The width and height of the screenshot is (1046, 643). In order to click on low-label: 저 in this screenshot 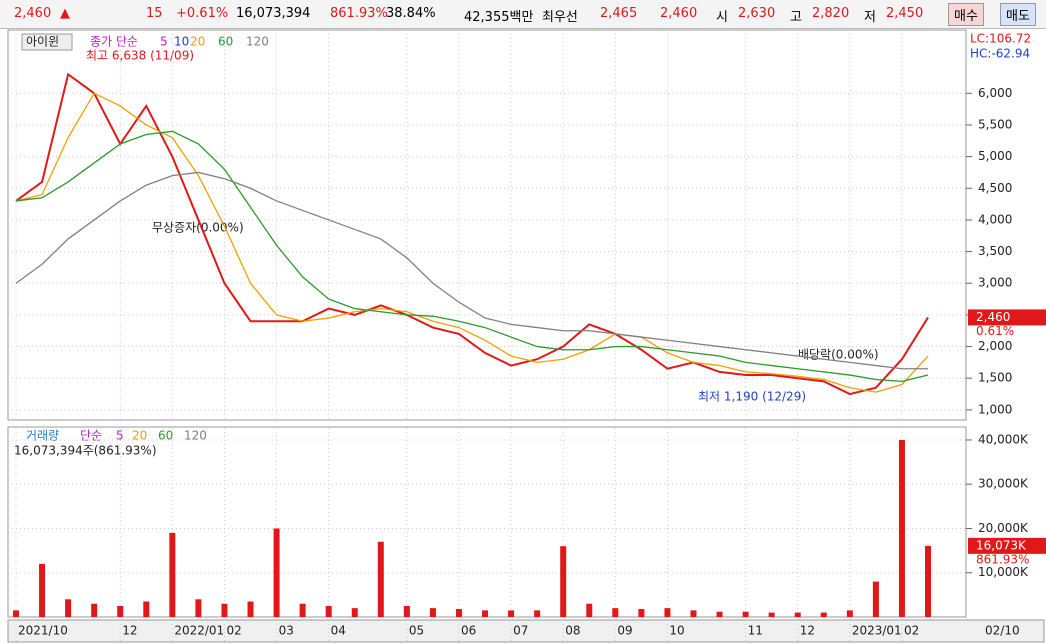, I will do `click(870, 17)`.